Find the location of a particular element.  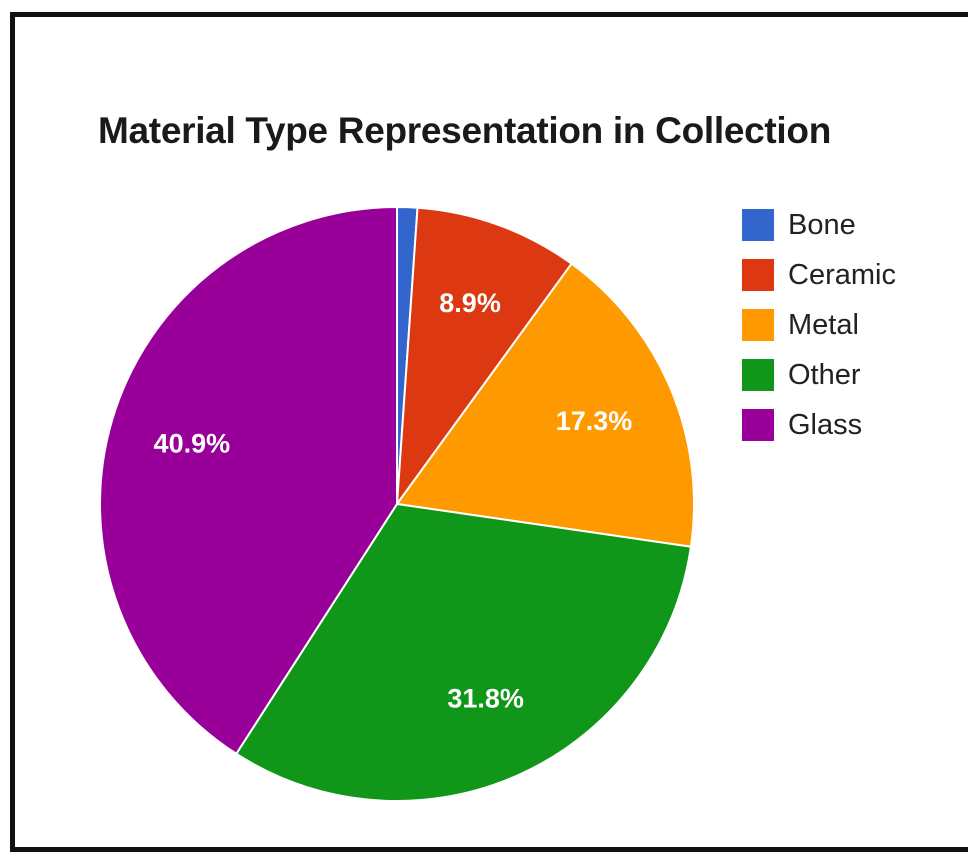

legend-label: Metal is located at coordinates (823, 325).